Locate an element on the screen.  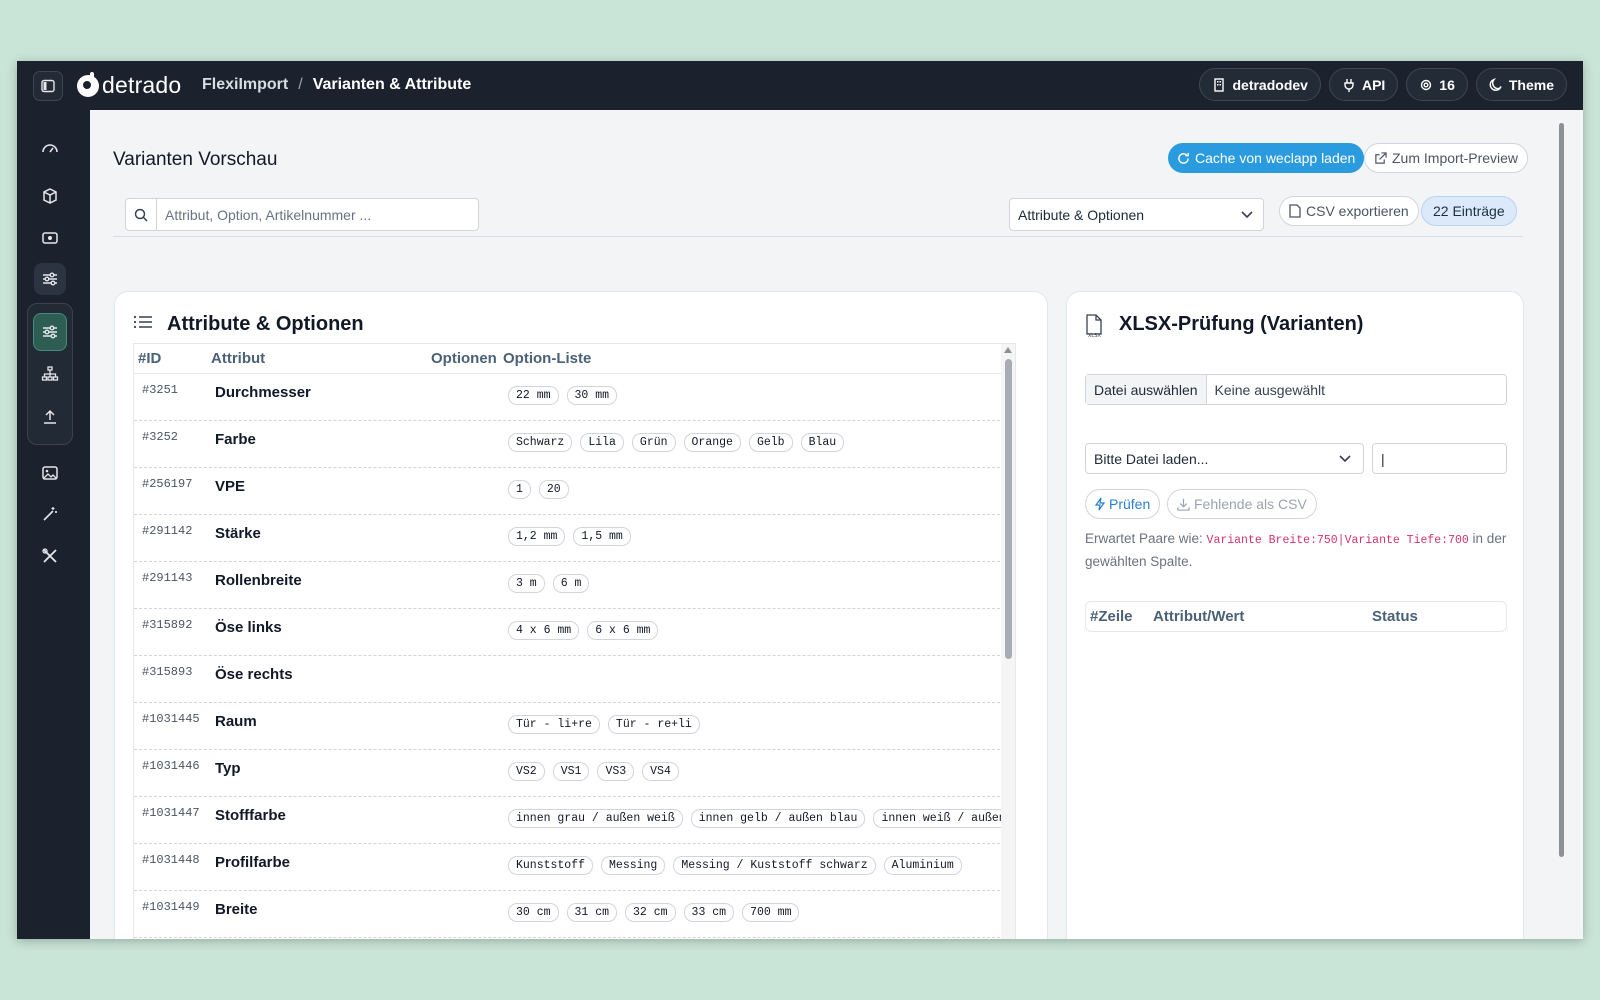
chevron-down-icon is located at coordinates (1345, 458).